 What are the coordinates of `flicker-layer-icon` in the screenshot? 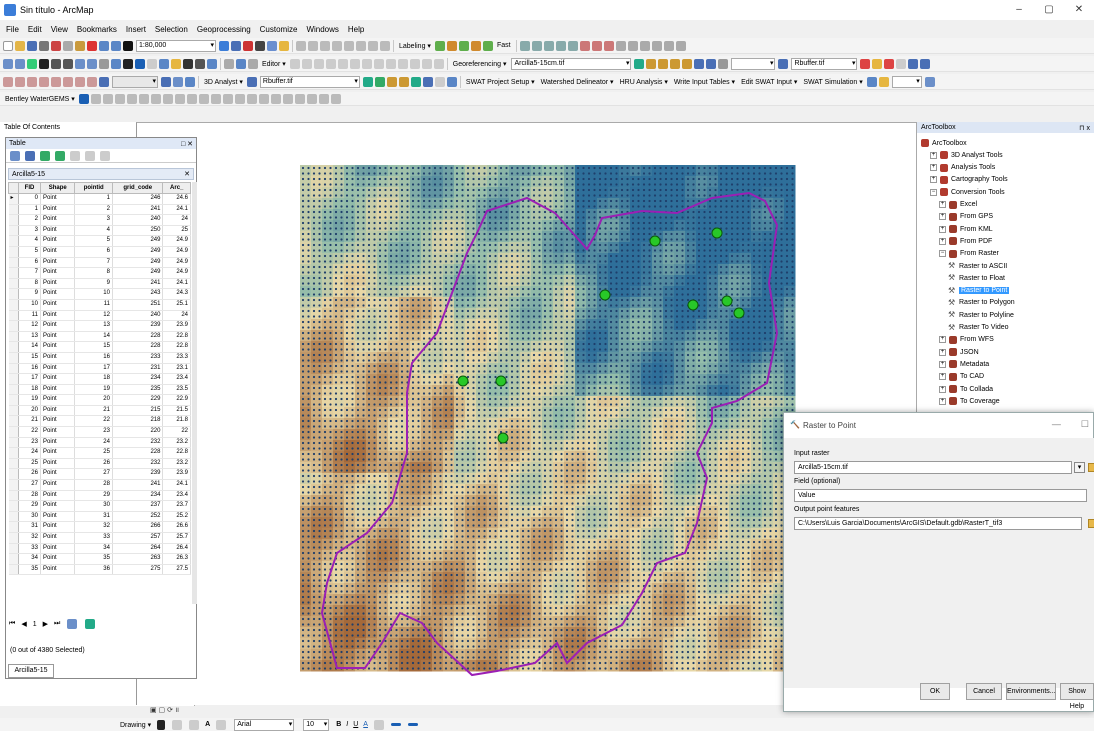 It's located at (925, 63).